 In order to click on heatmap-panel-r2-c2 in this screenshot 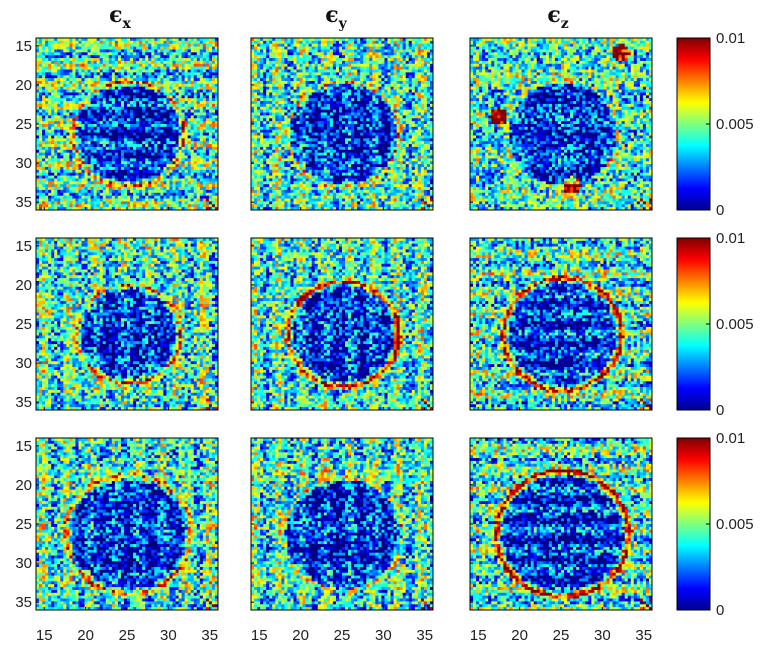, I will do `click(342, 324)`.